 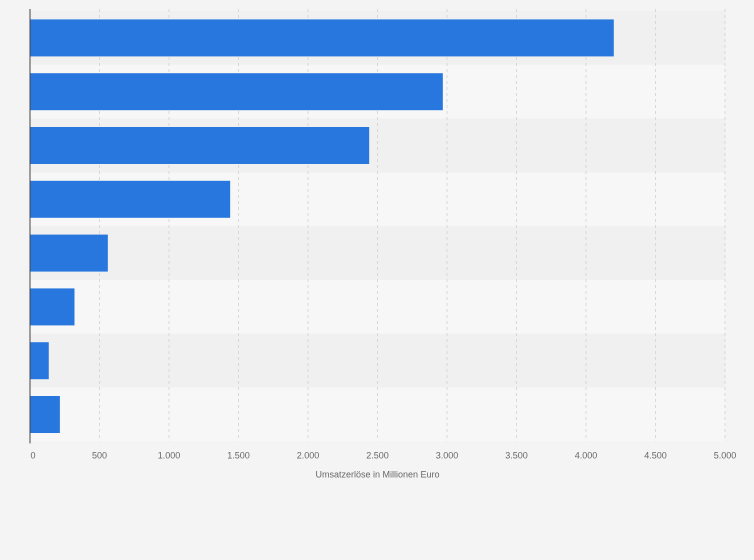 What do you see at coordinates (169, 455) in the screenshot?
I see `x-tick-label: 1.000` at bounding box center [169, 455].